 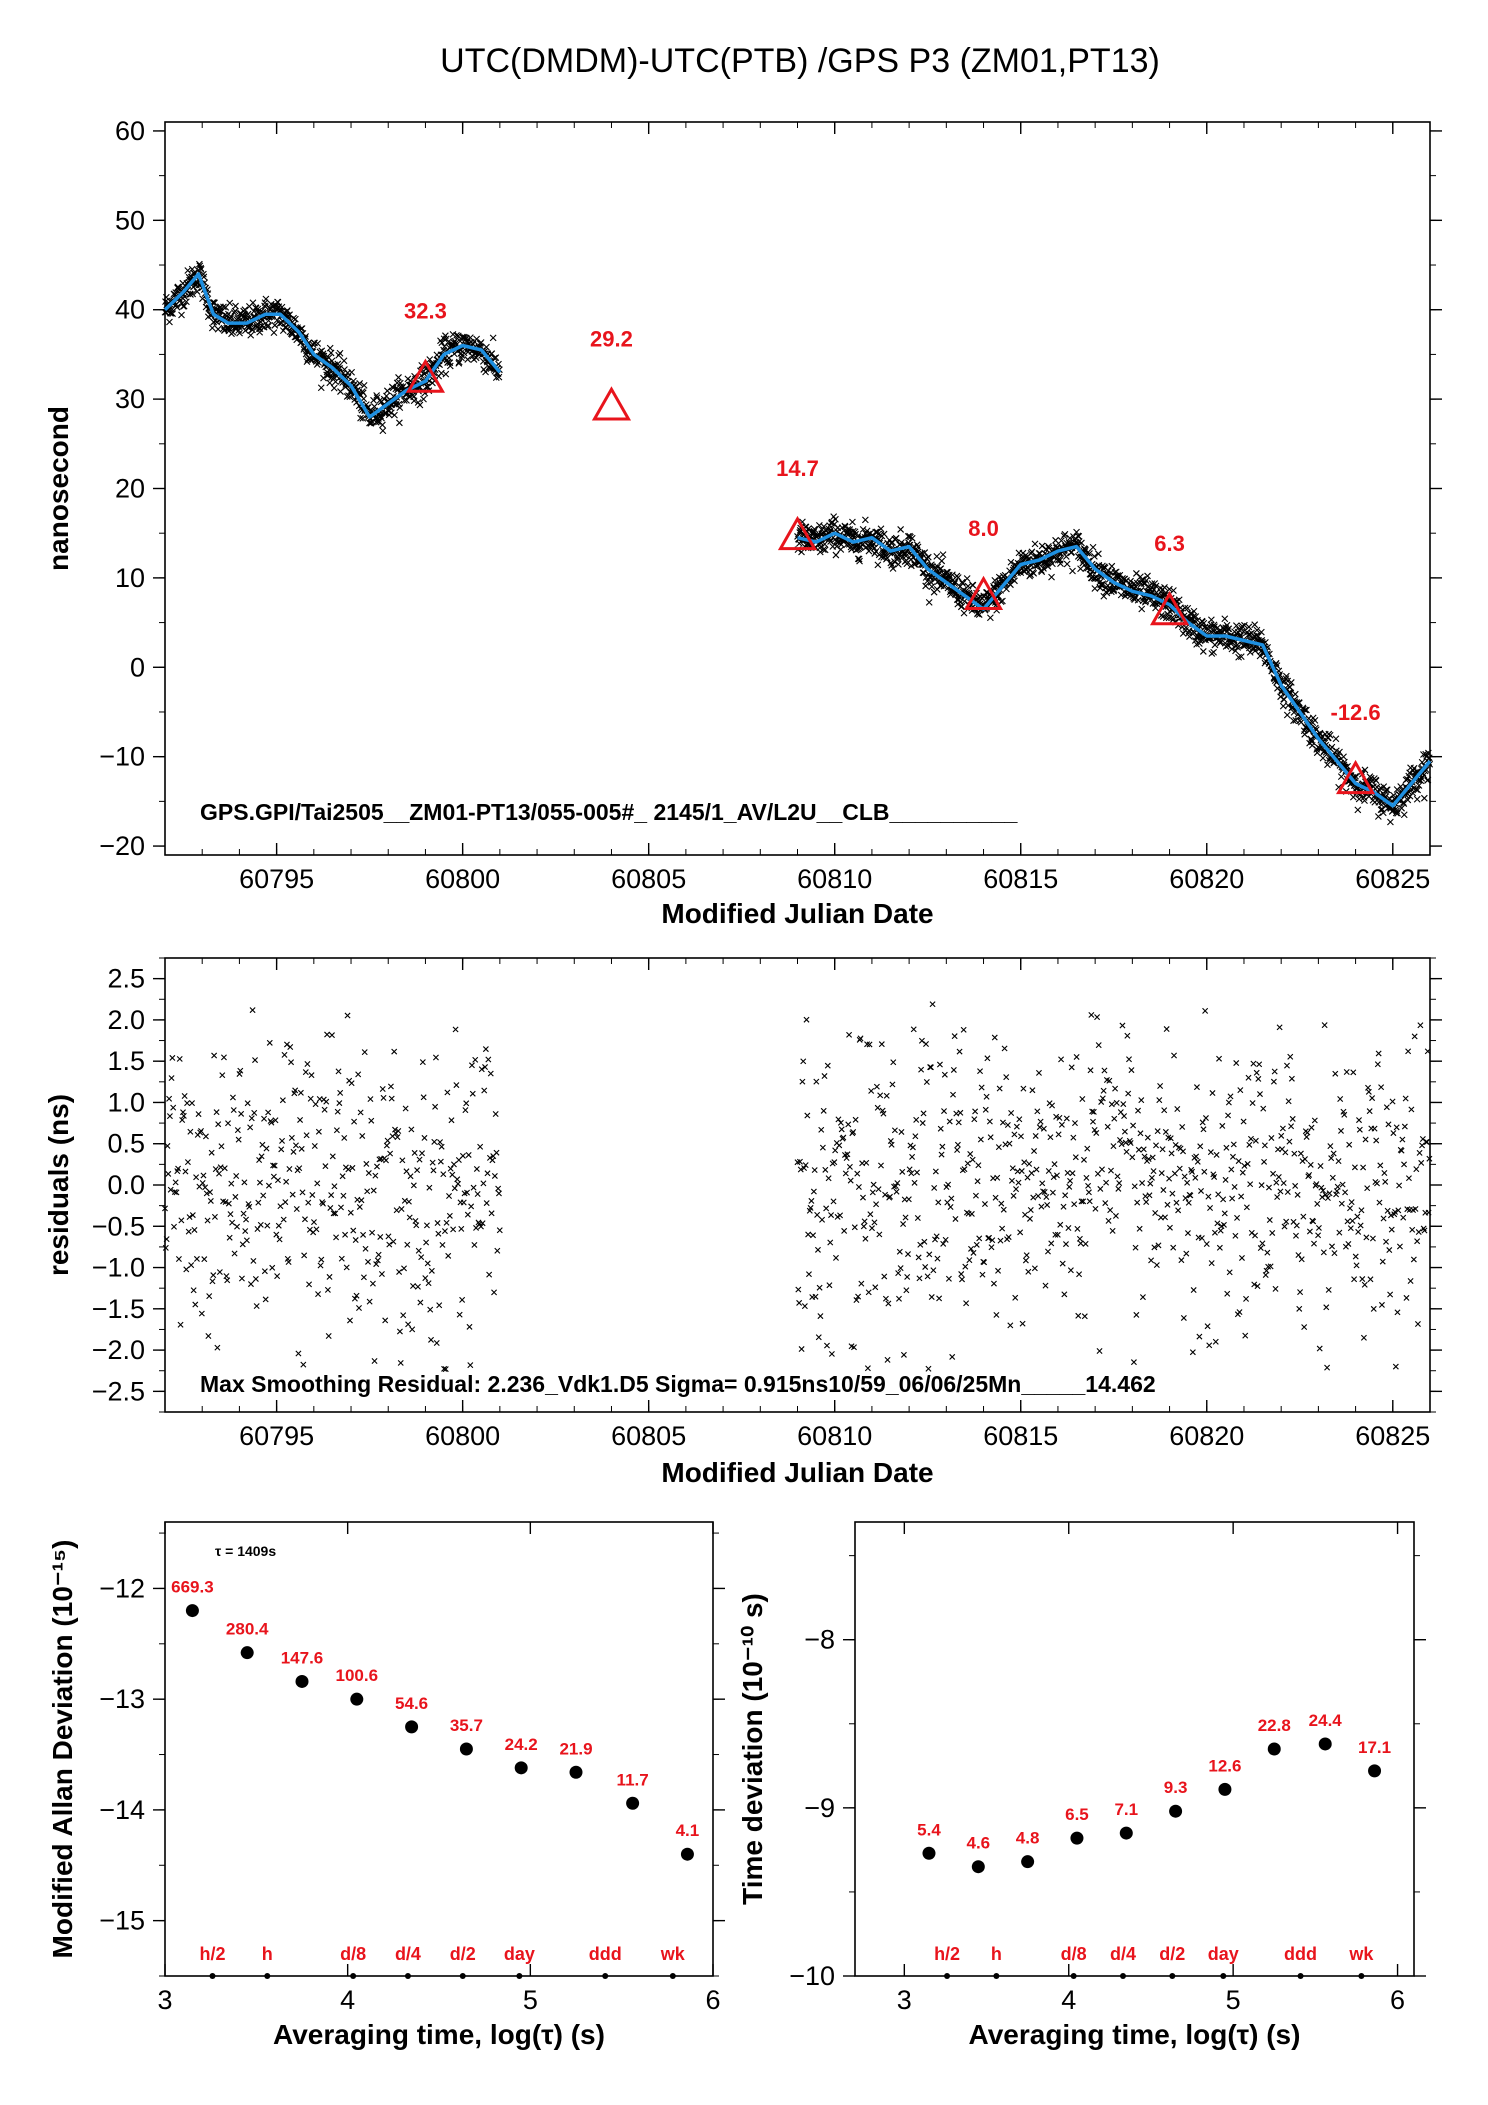 What do you see at coordinates (122, 757) in the screenshot?
I see `y-tick-label: −10` at bounding box center [122, 757].